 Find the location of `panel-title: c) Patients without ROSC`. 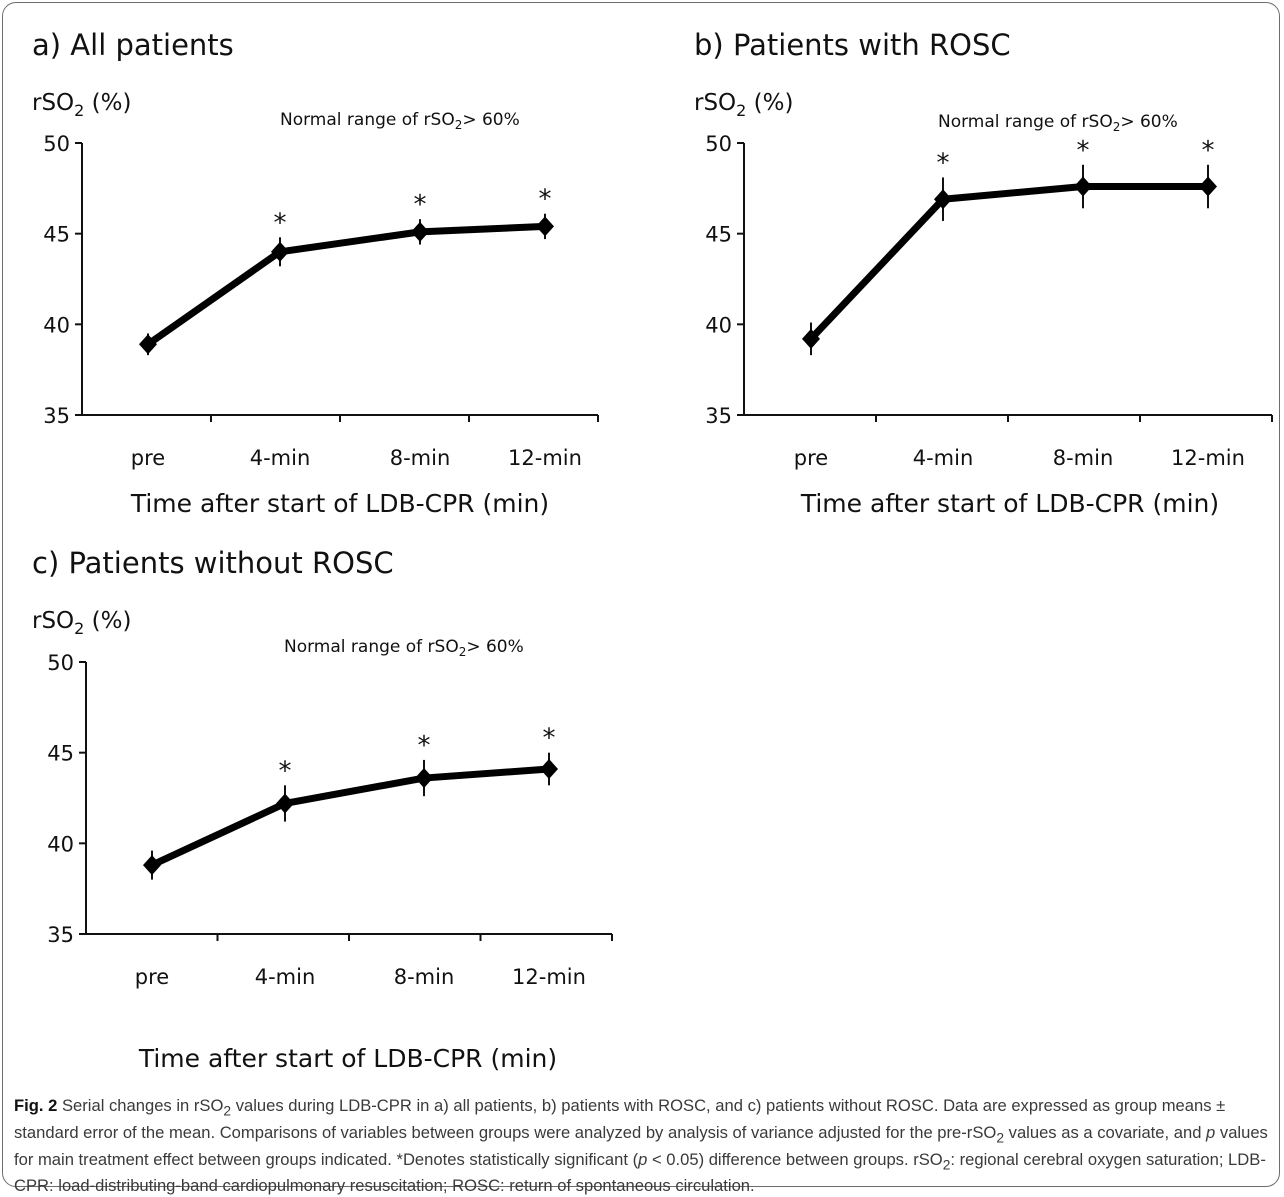

panel-title: c) Patients without ROSC is located at coordinates (213, 563).